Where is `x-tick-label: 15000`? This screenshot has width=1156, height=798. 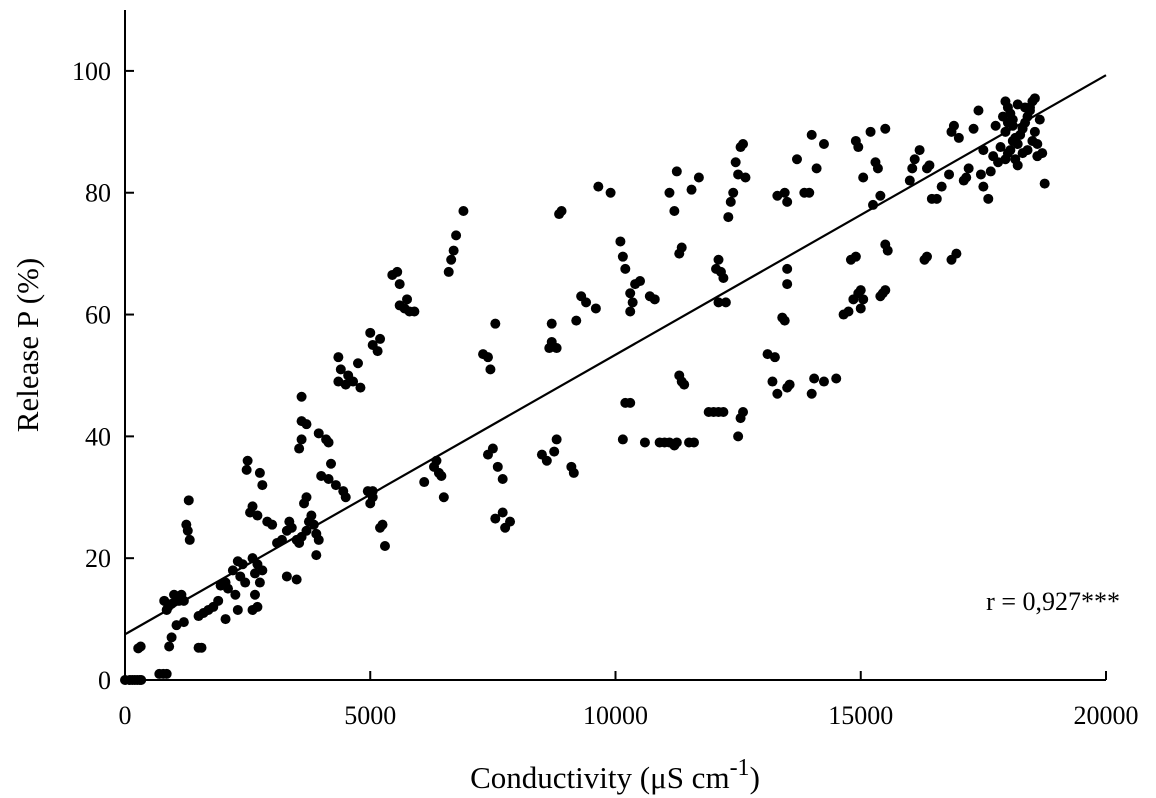 x-tick-label: 15000 is located at coordinates (860, 715).